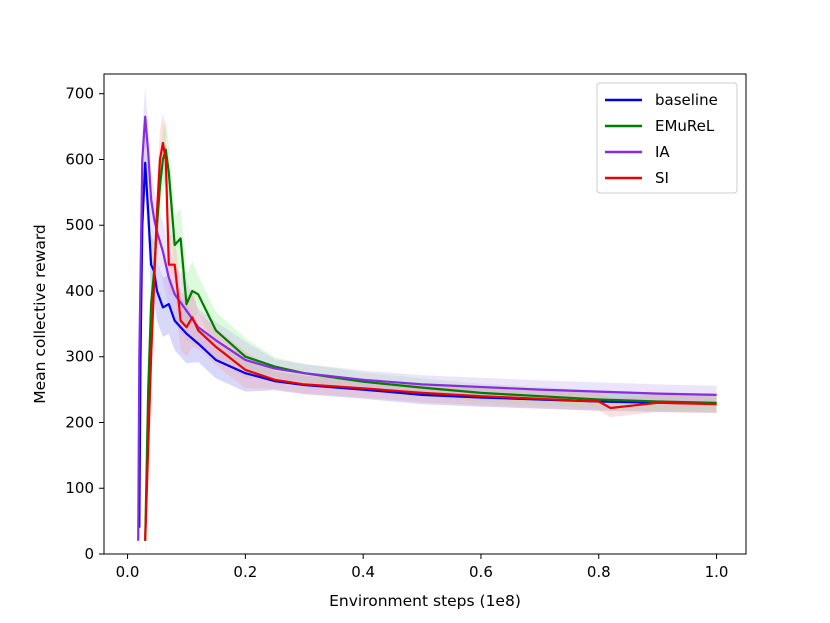  What do you see at coordinates (128, 572) in the screenshot?
I see `x-tick-label: 0.0` at bounding box center [128, 572].